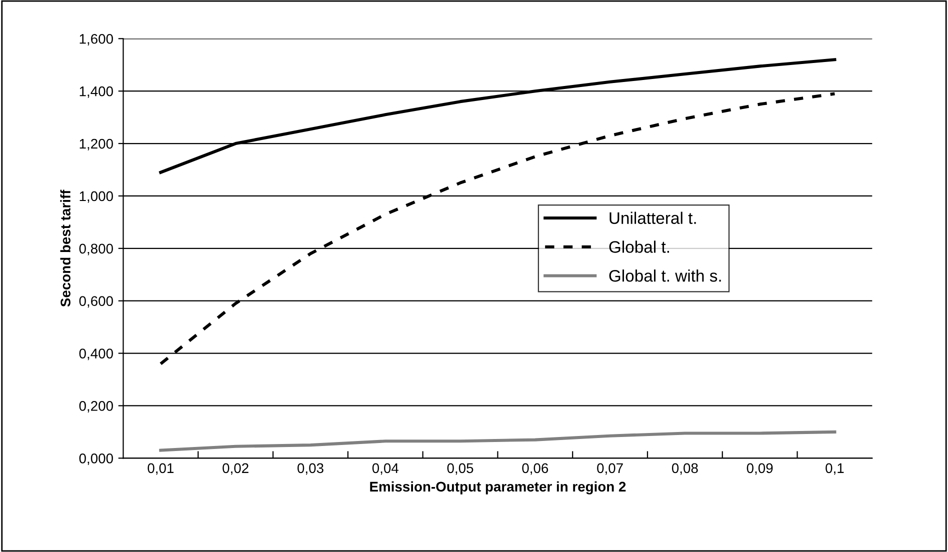  I want to click on y-tick-label: 0,400, so click(96, 354).